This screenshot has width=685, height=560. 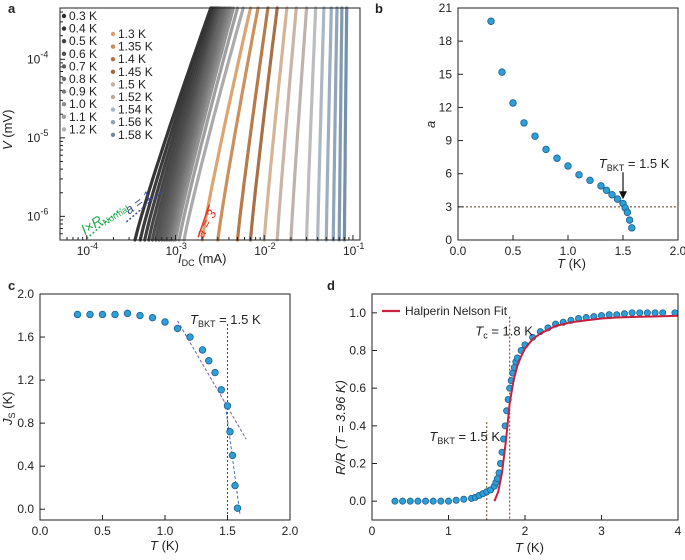 I want to click on panel-d-xlabel-part: (K), so click(x=533, y=547).